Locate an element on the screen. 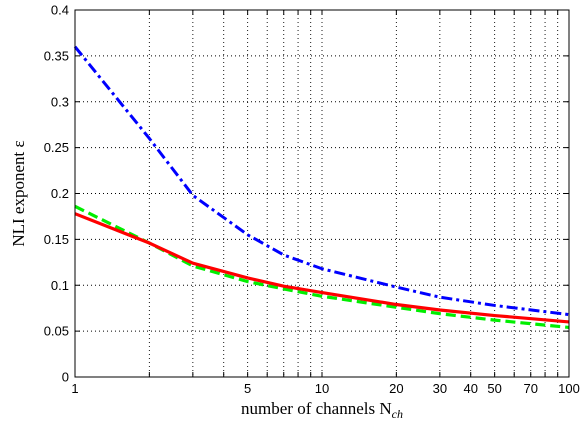 Image resolution: width=583 pixels, height=423 pixels. y-tick-label: 0.15 is located at coordinates (56, 239).